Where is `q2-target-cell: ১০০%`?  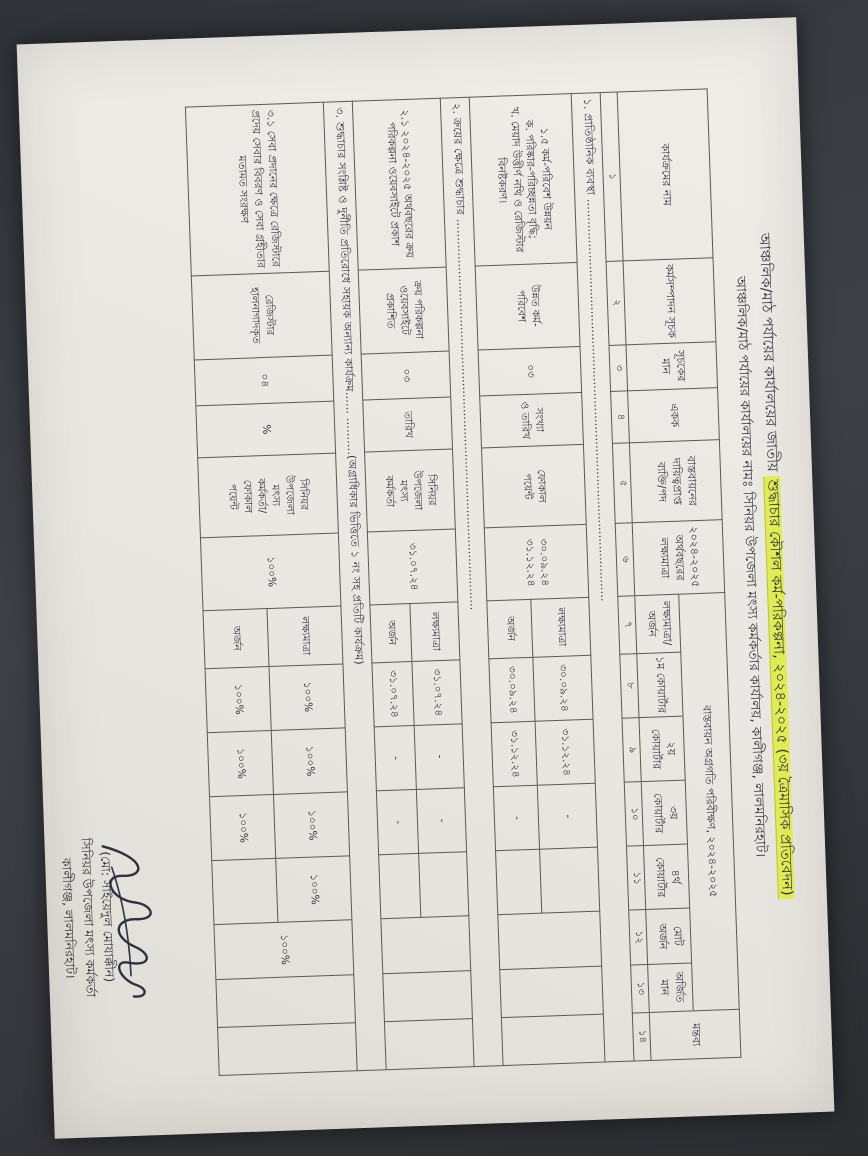
q2-target-cell: ১০০% is located at coordinates (309, 761).